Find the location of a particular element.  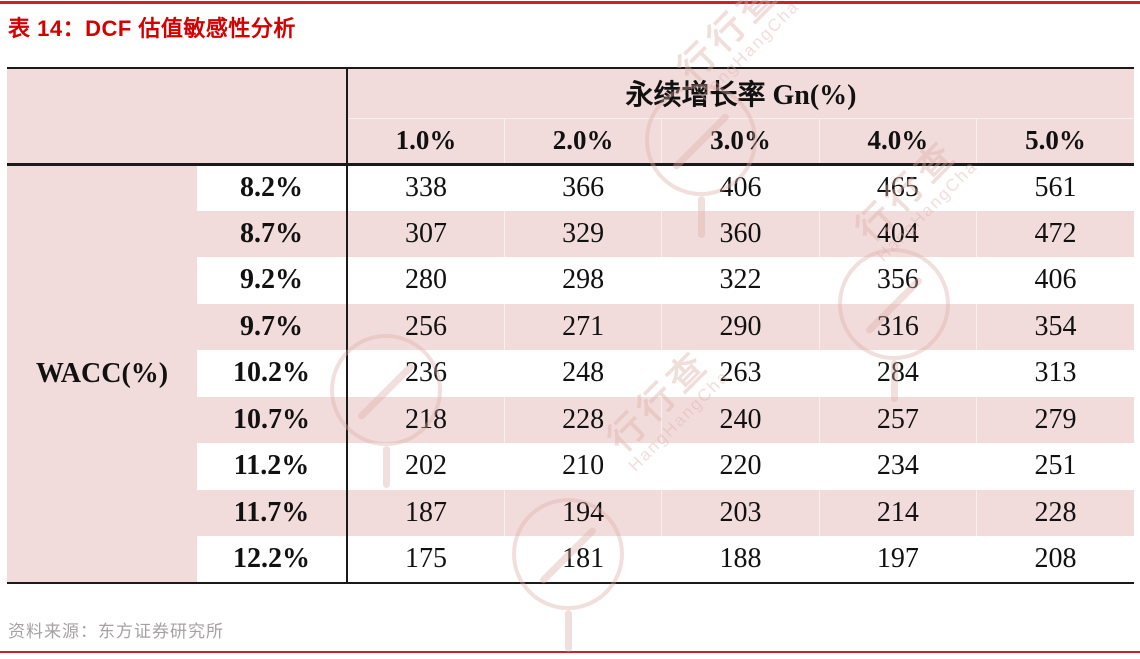

row-group-header: WACC(%) is located at coordinates (102, 373).